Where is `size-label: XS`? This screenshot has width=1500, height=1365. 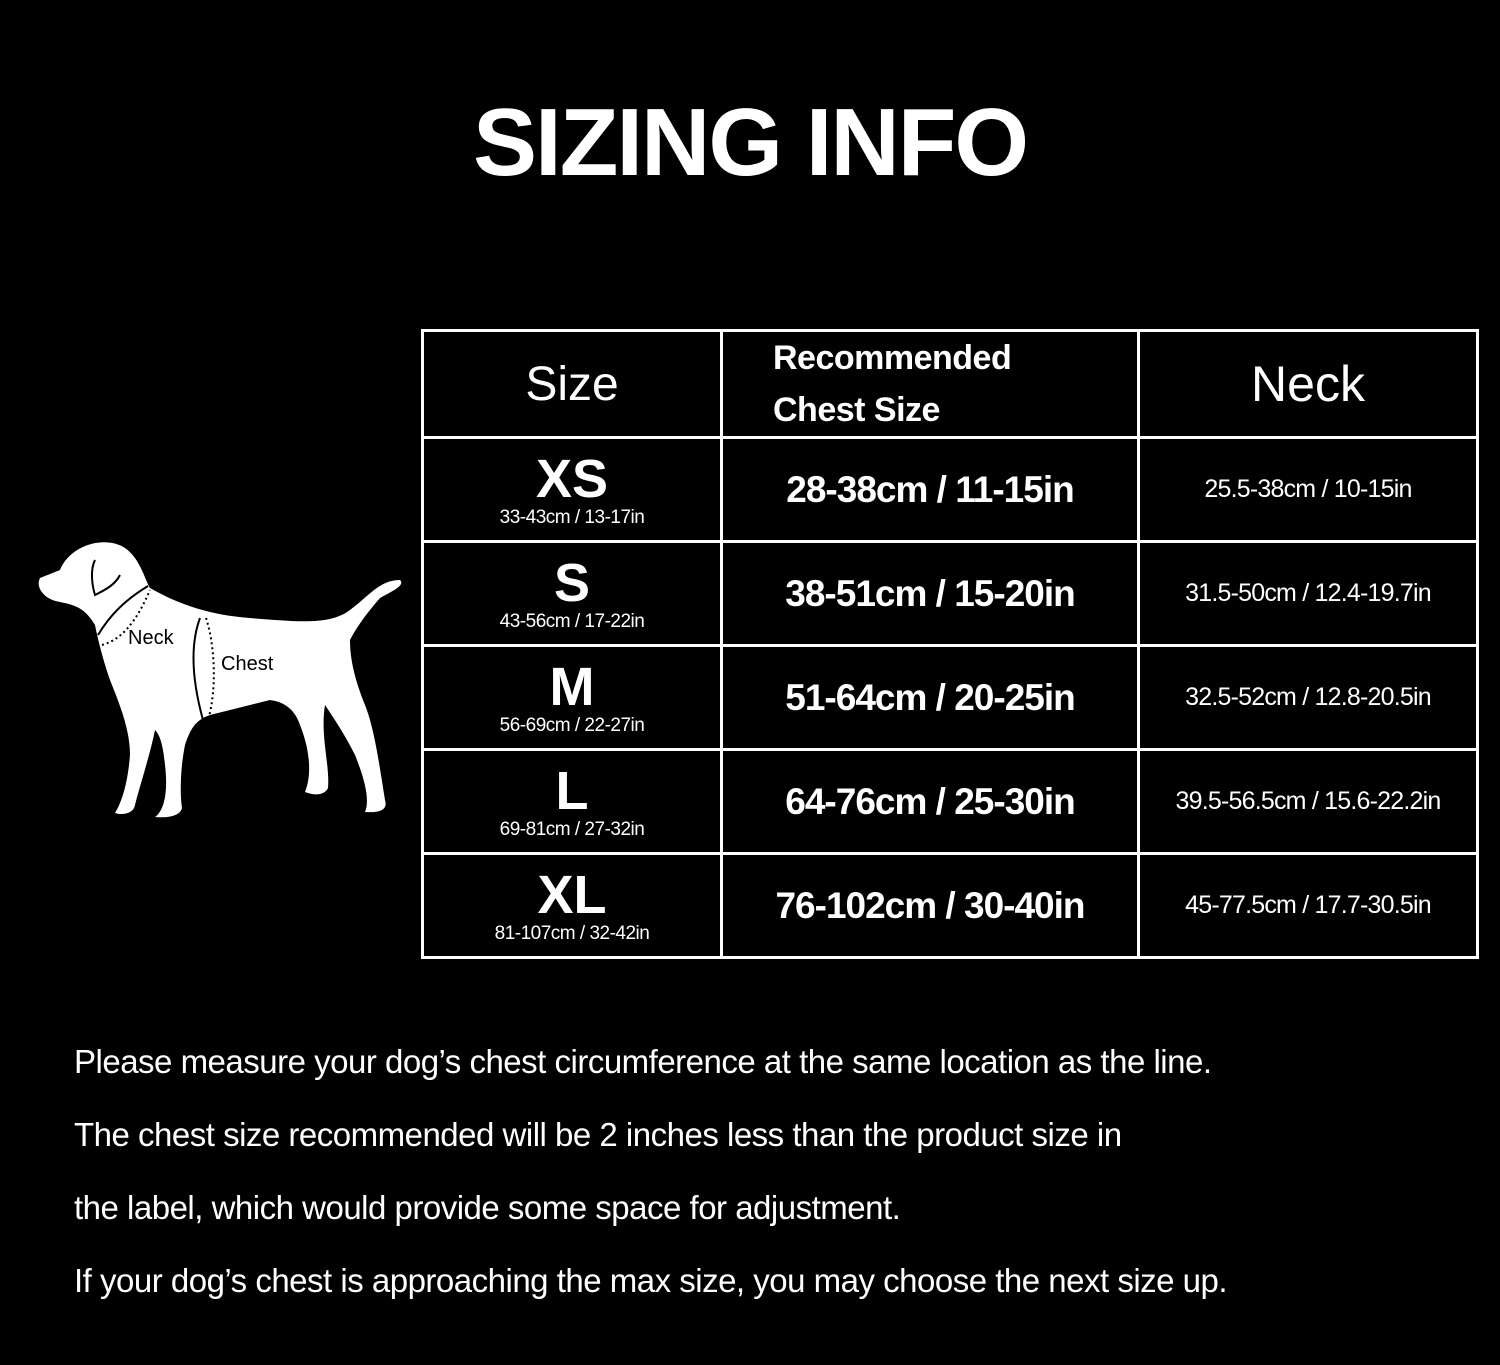
size-label: XS is located at coordinates (572, 478).